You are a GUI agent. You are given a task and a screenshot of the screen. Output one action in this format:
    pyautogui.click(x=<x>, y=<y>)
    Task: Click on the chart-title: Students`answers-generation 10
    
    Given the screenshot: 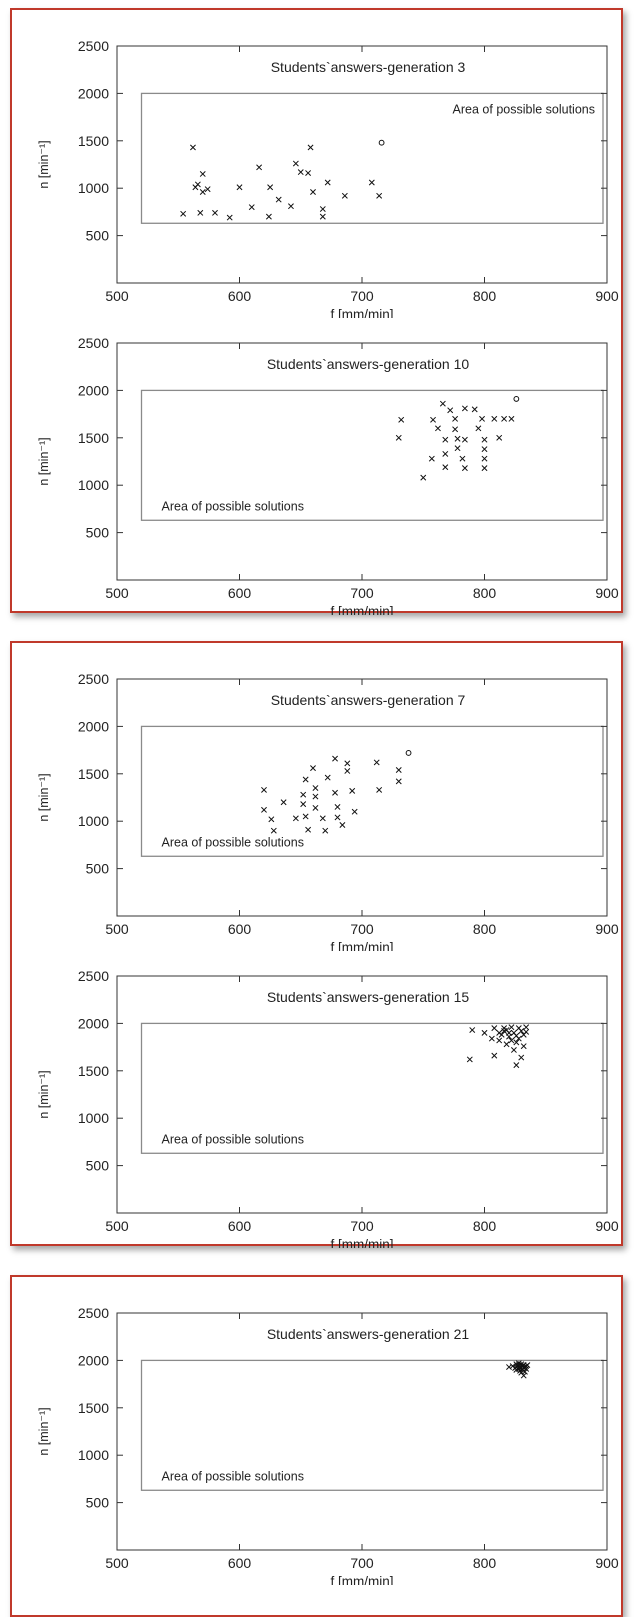 What is the action you would take?
    pyautogui.click(x=368, y=364)
    